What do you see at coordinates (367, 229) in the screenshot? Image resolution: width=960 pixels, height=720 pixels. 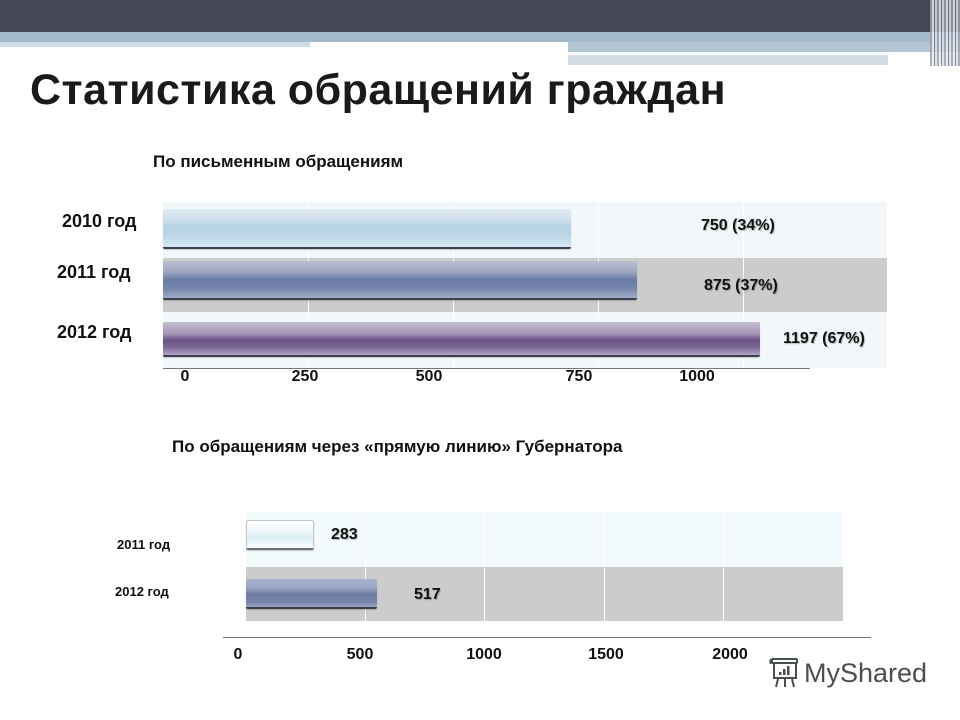 I see `chart1-bar-2010` at bounding box center [367, 229].